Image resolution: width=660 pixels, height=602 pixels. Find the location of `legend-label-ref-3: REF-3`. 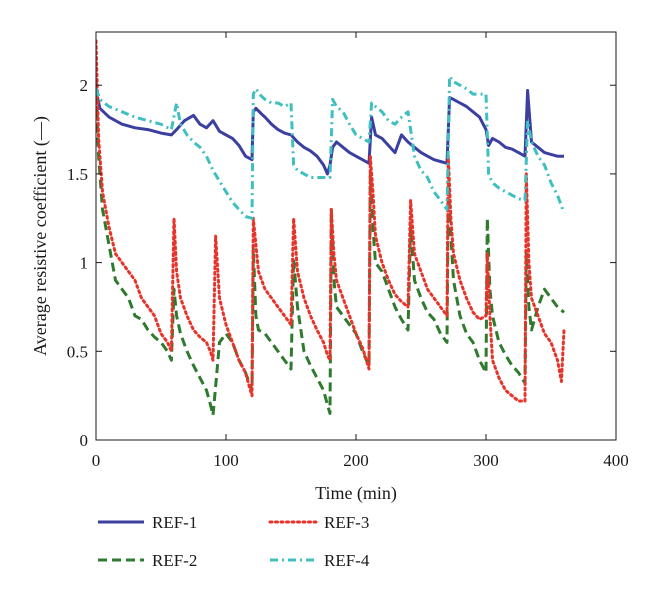

legend-label-ref-3: REF-3 is located at coordinates (346, 522).